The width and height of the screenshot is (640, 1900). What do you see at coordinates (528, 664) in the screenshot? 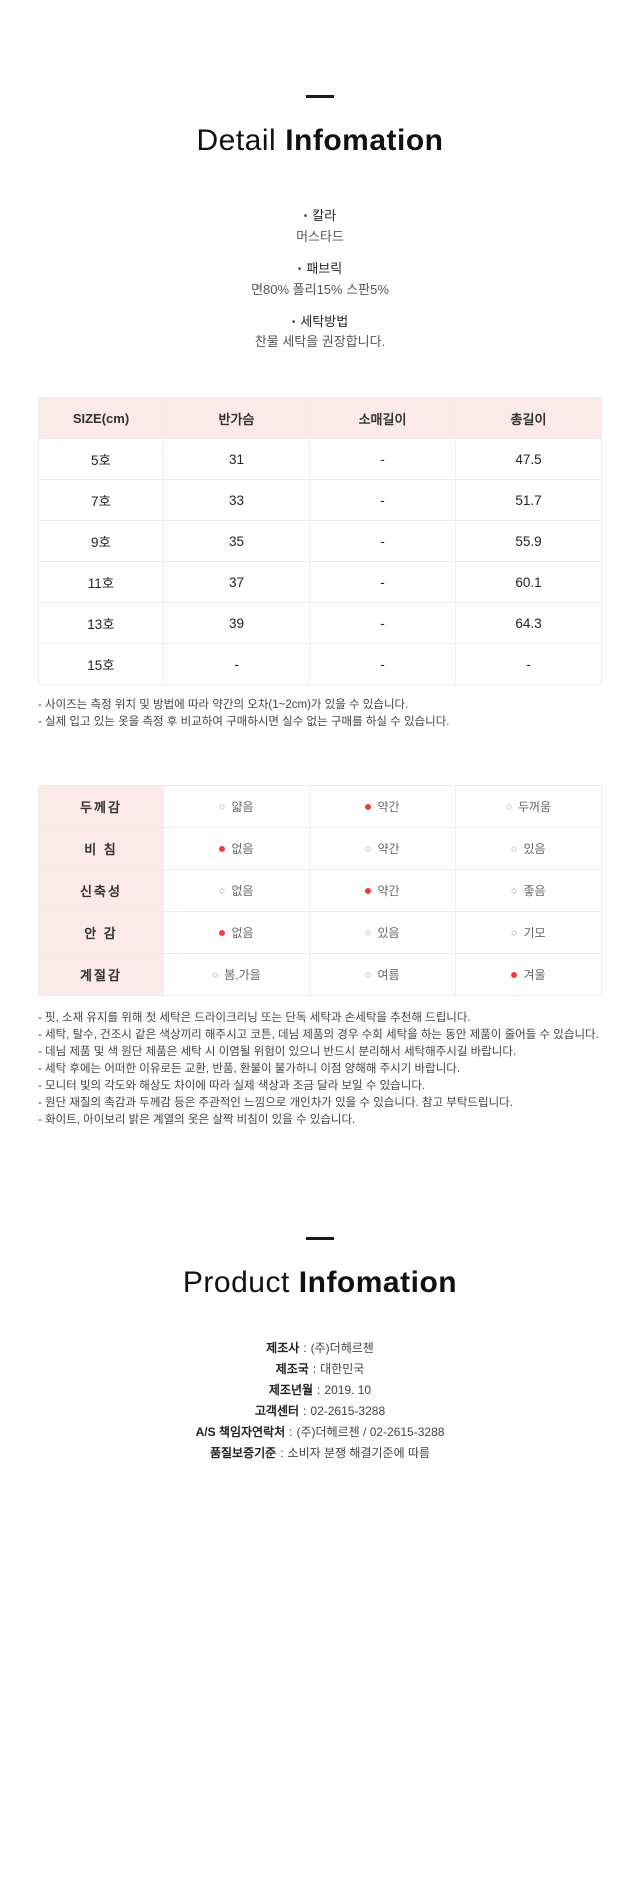
I see `length-cell: -` at bounding box center [528, 664].